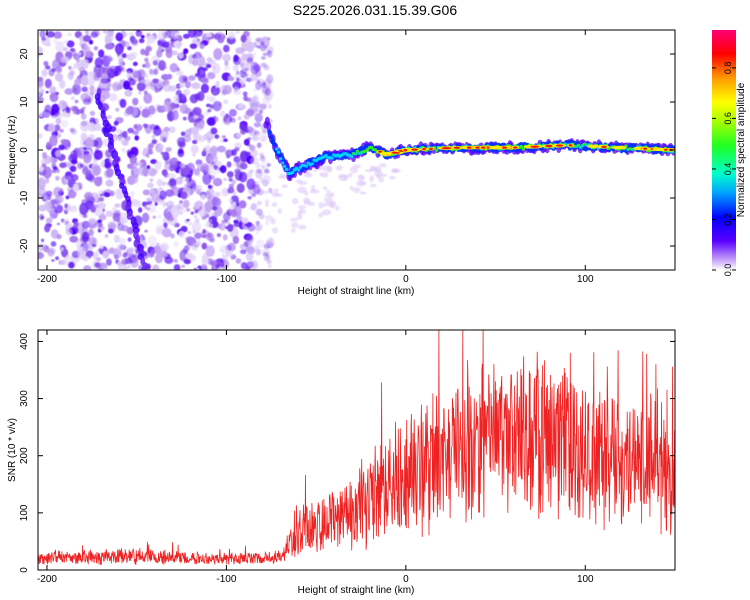 The height and width of the screenshot is (600, 750). I want to click on signal-core-blue, so click(274, 144).